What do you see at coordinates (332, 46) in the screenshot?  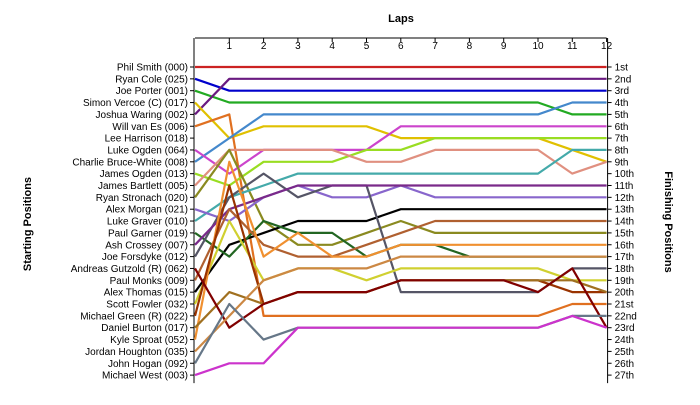 I see `x-tick-label: 4` at bounding box center [332, 46].